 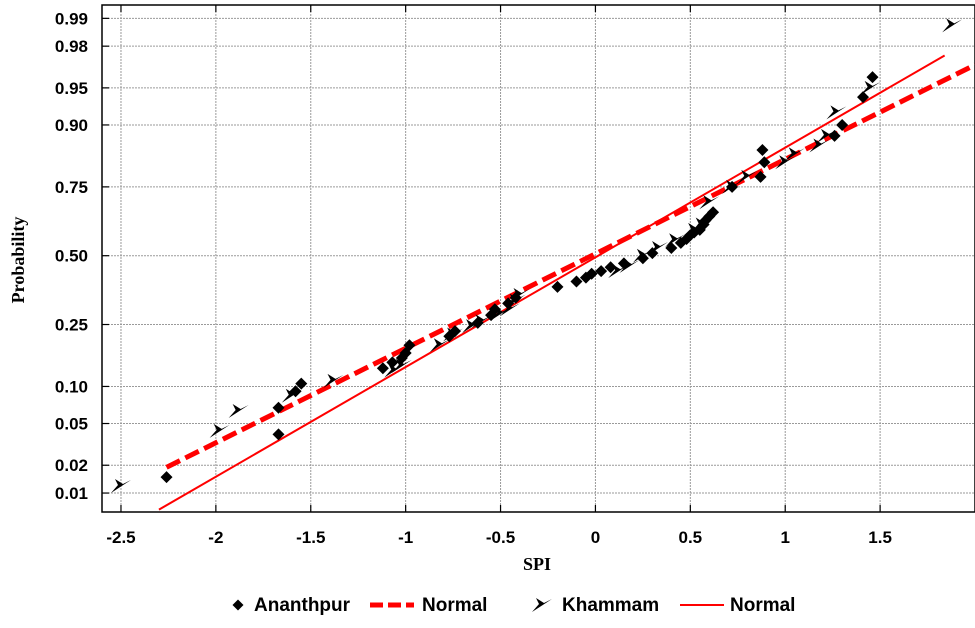 What do you see at coordinates (71, 465) in the screenshot?
I see `y-tick-label: 0.02` at bounding box center [71, 465].